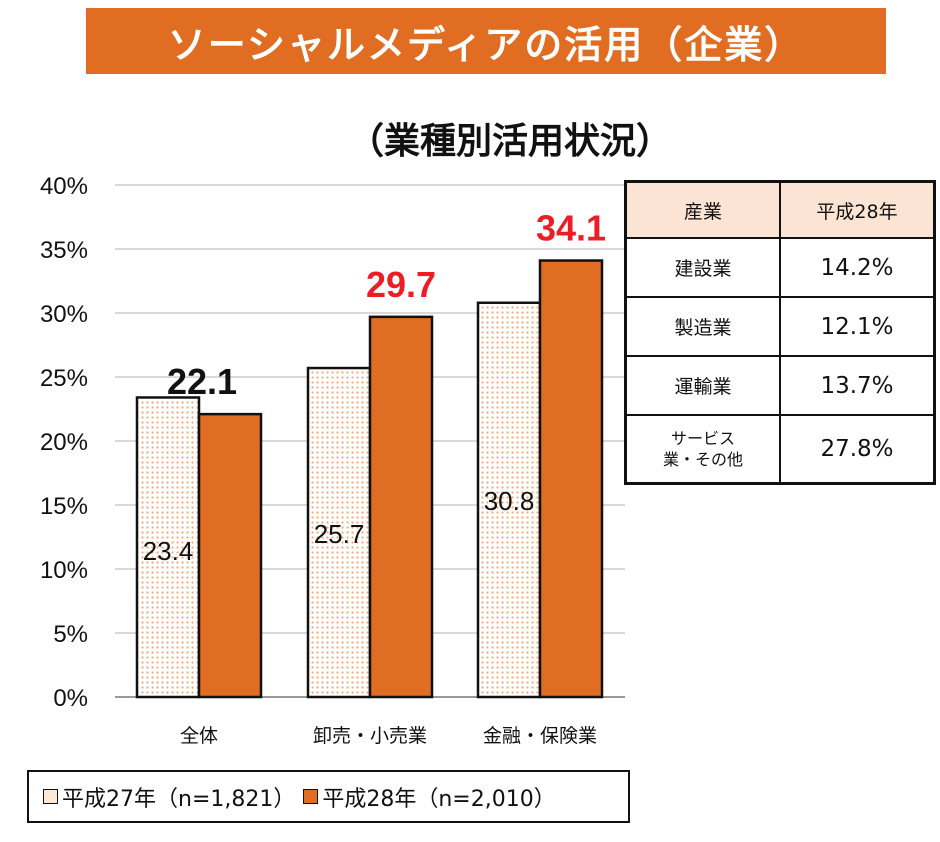 Image resolution: width=940 pixels, height=842 pixels. I want to click on y-tick-label: 0%, so click(70, 698).